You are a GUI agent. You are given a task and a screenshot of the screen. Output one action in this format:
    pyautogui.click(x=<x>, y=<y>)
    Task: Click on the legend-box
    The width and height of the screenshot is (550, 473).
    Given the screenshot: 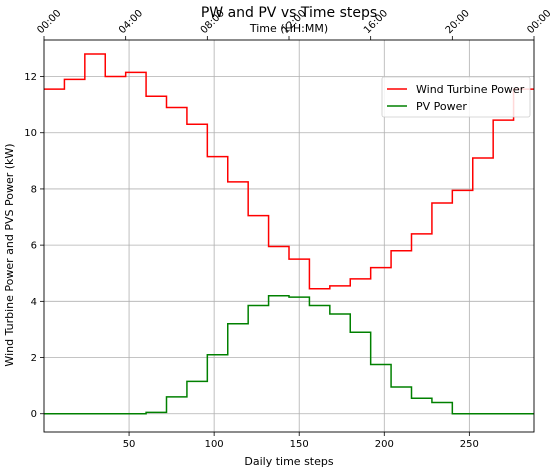 What is the action you would take?
    pyautogui.click(x=456, y=97)
    